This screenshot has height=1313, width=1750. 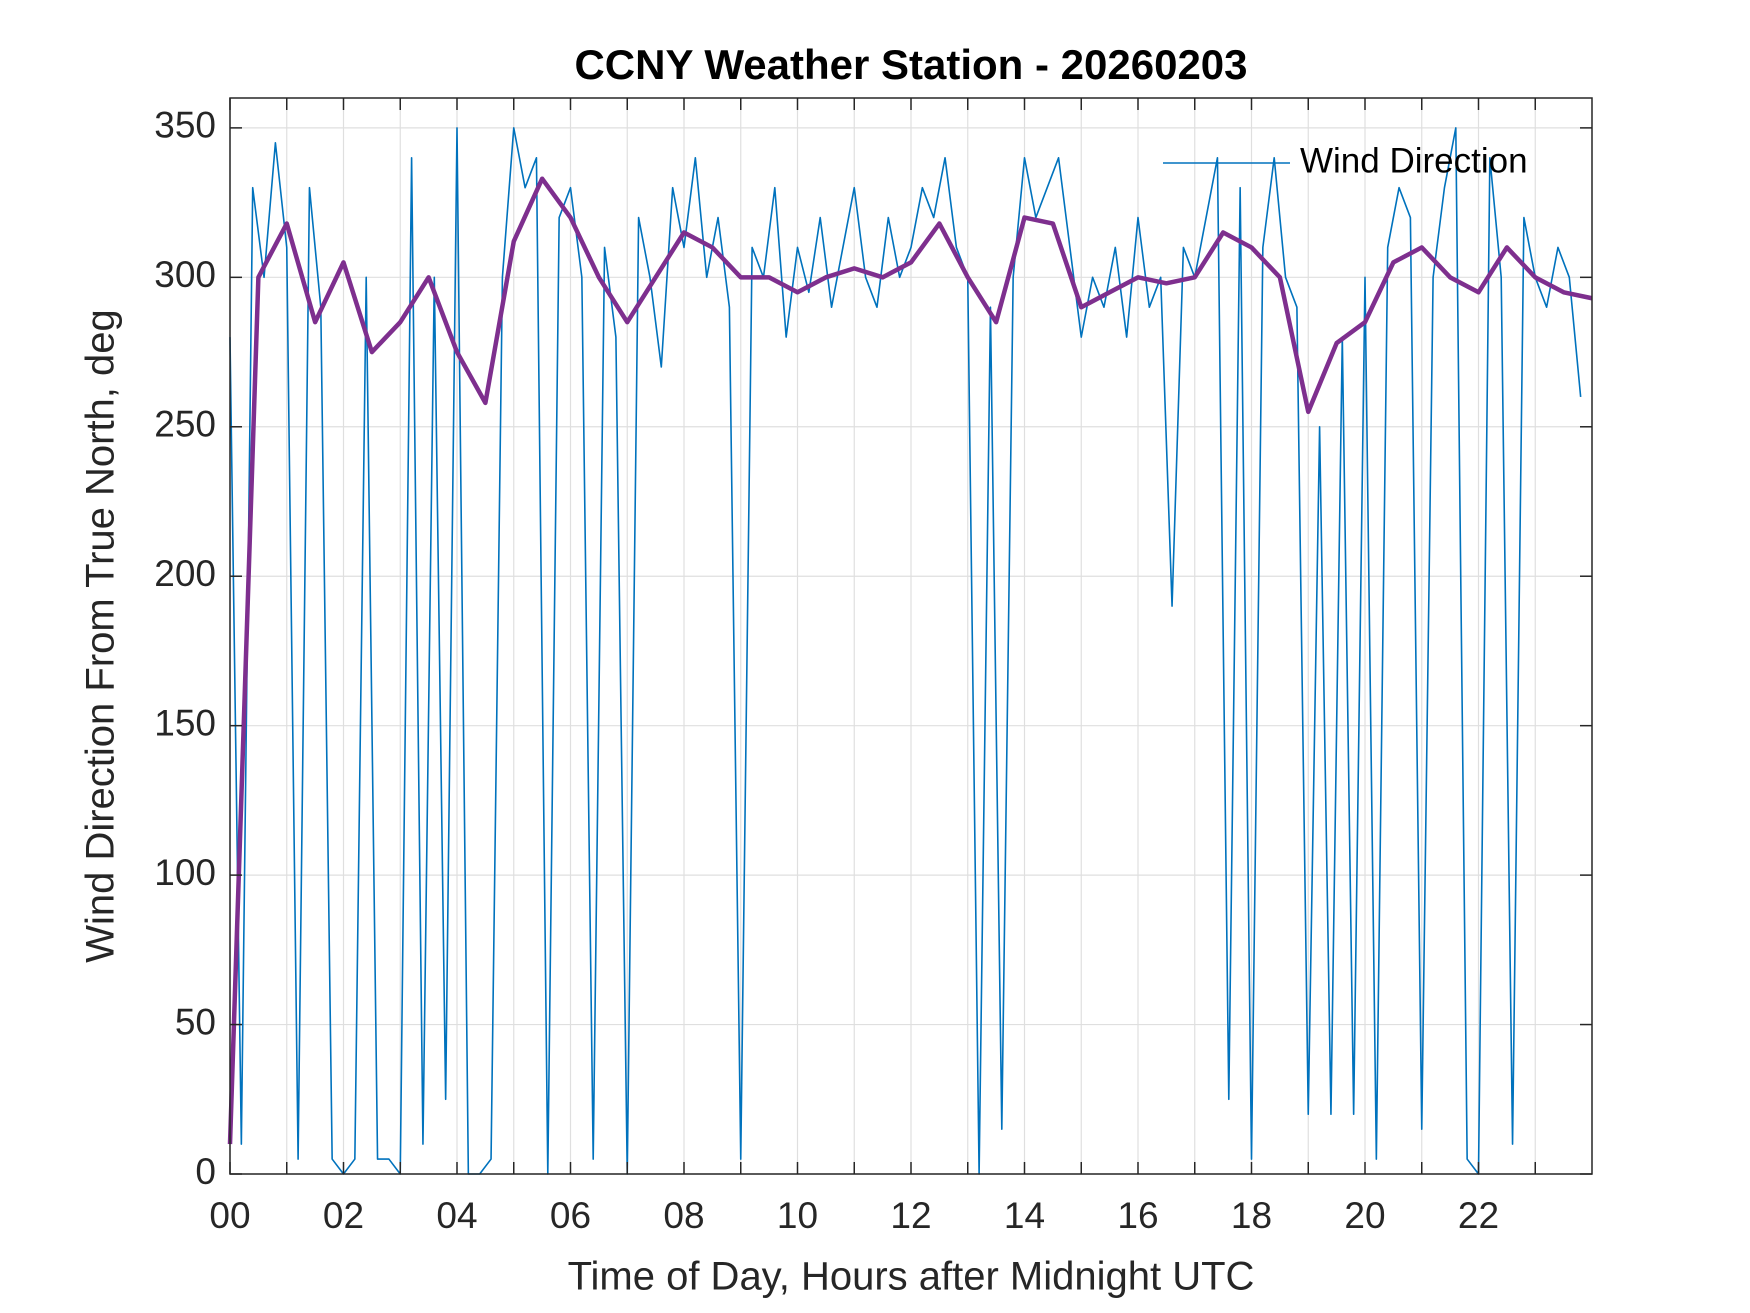 What do you see at coordinates (910, 1215) in the screenshot?
I see `x-tick-label: 12` at bounding box center [910, 1215].